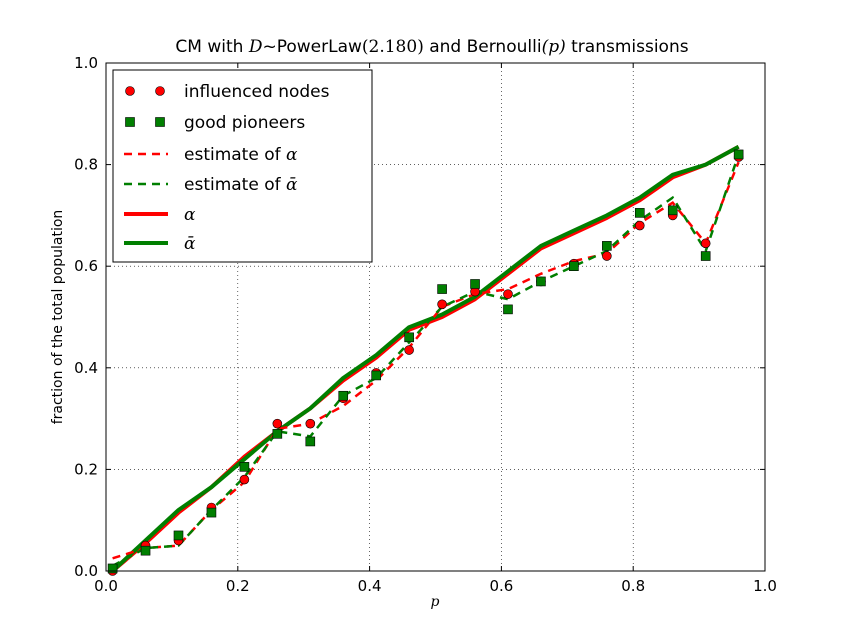 The image size is (847, 635). What do you see at coordinates (435, 602) in the screenshot?
I see `x-axis-label: p` at bounding box center [435, 602].